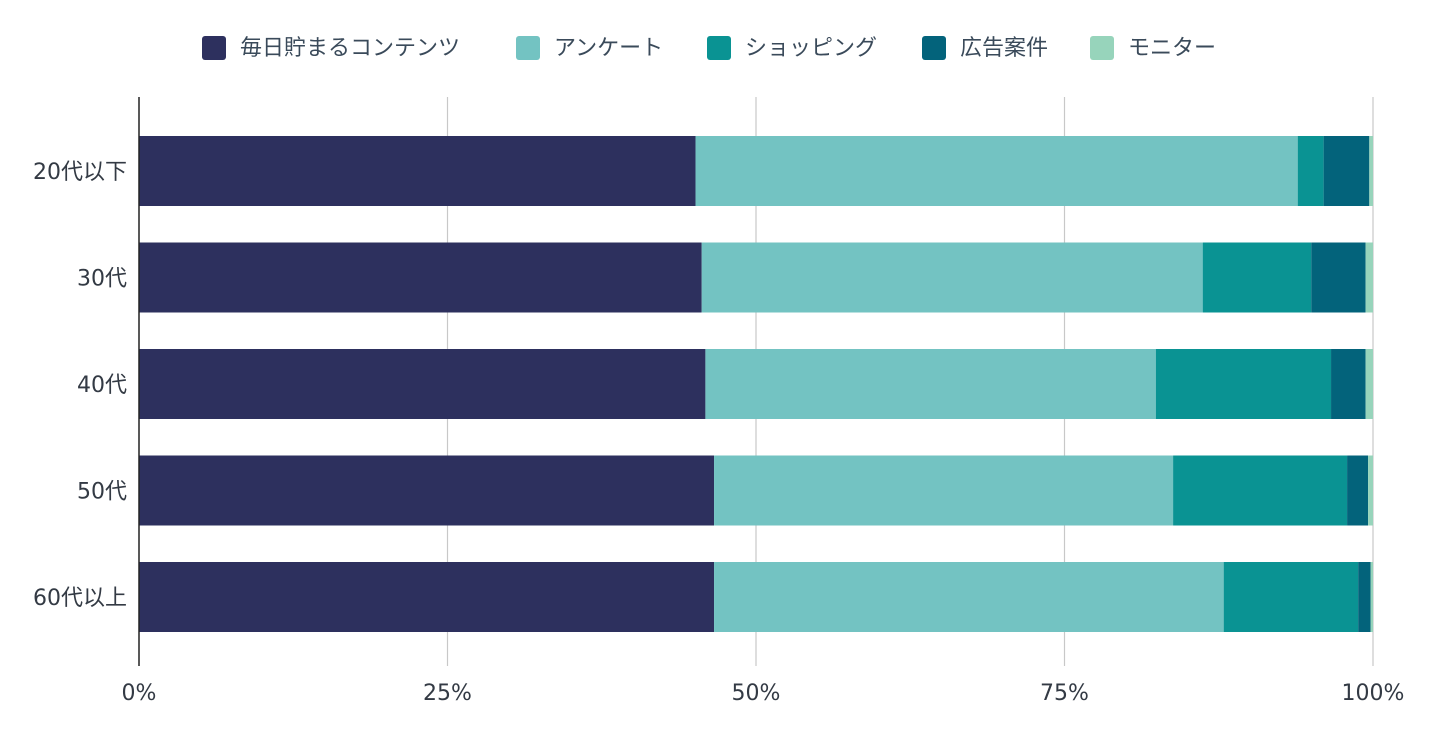 This screenshot has width=1432, height=742. What do you see at coordinates (102, 492) in the screenshot?
I see `y-tick-label: 50代` at bounding box center [102, 492].